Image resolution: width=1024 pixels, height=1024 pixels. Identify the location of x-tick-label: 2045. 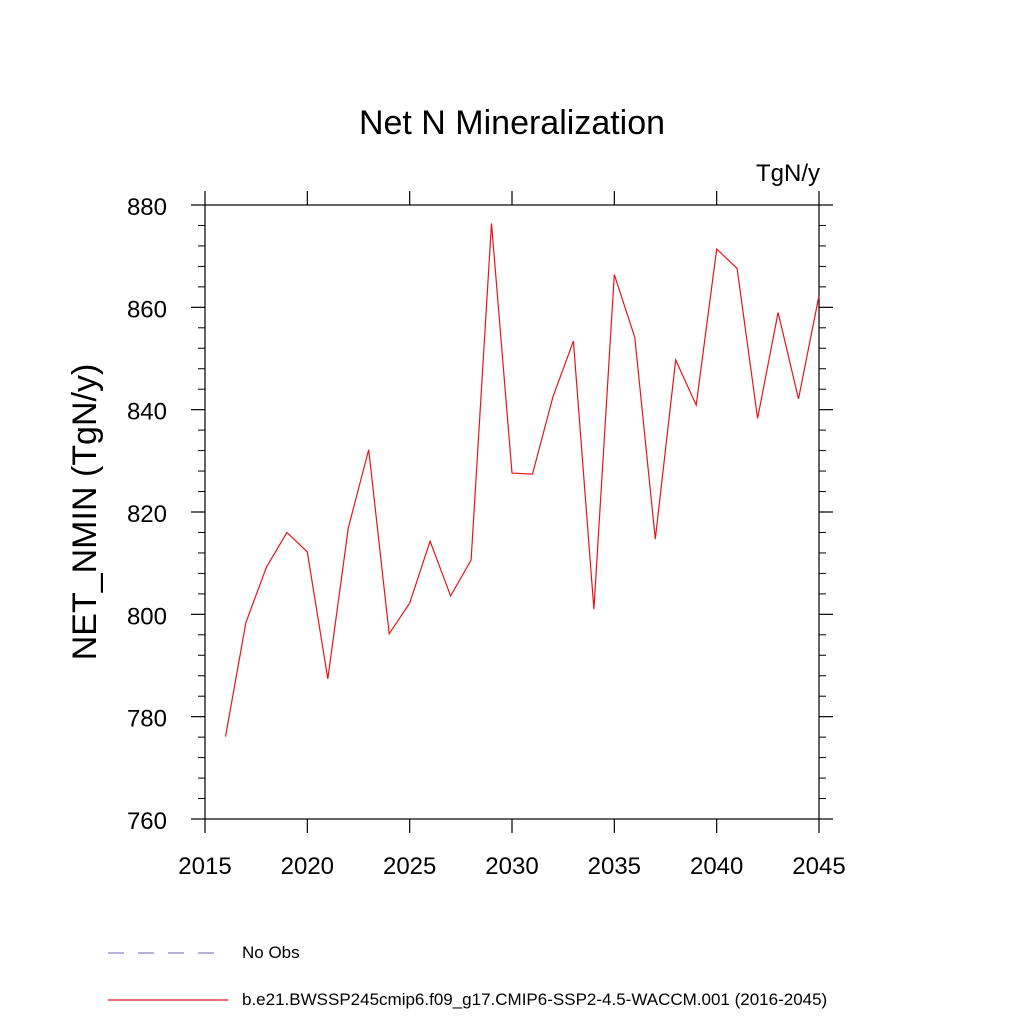
(818, 866).